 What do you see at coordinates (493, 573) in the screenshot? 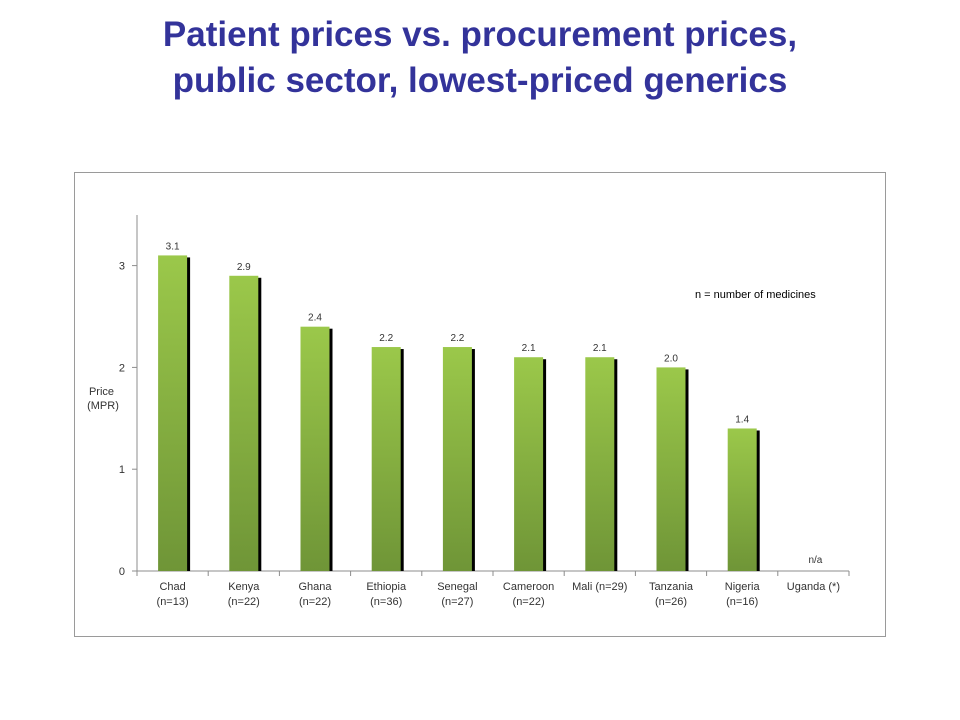
I see `x-ticks` at bounding box center [493, 573].